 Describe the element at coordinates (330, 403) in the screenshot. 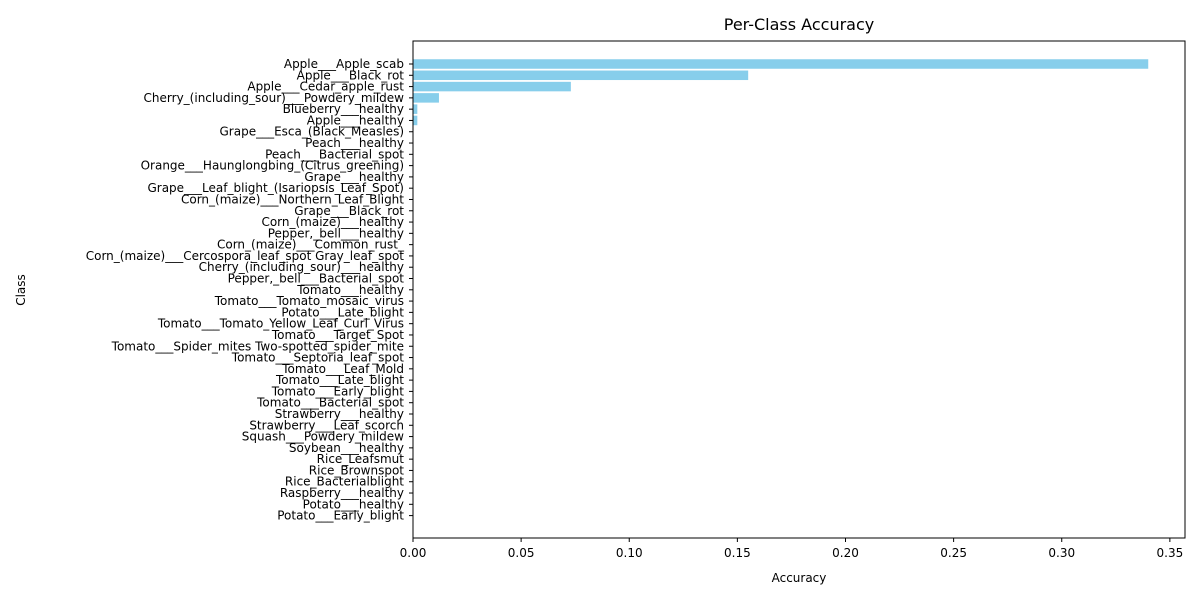

I see `y-tick-label: Tomato___Bacterial_spot` at that location.